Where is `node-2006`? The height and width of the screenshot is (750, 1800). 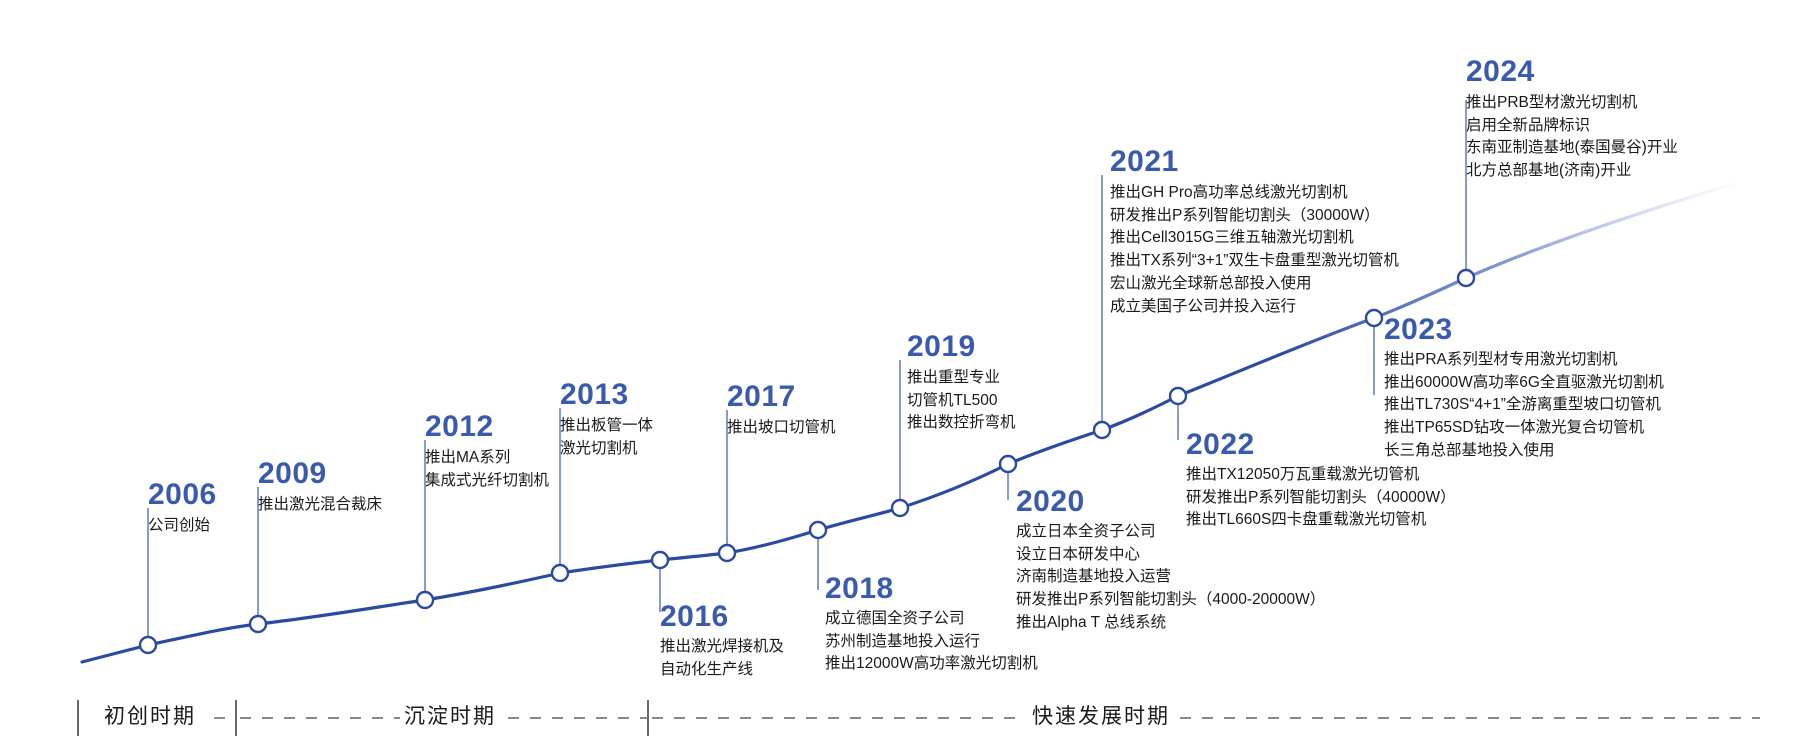
node-2006 is located at coordinates (148, 645).